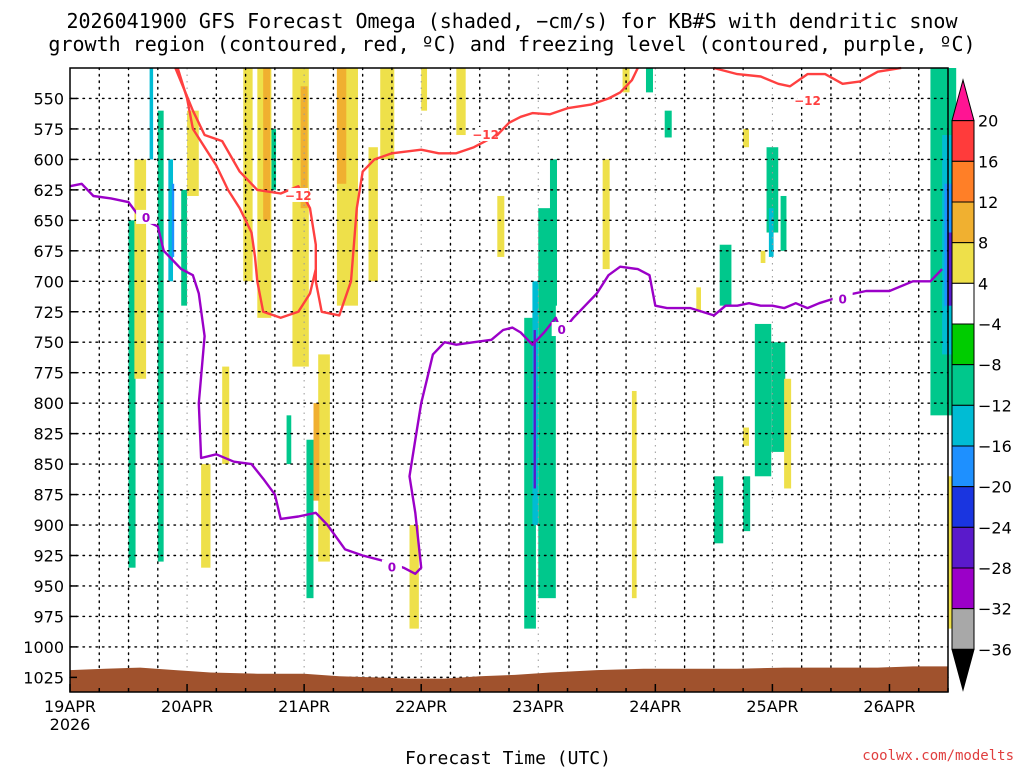 The image size is (1024, 768). Describe the element at coordinates (938, 756) in the screenshot. I see `credit-text: coolwx.com/modelts` at that location.